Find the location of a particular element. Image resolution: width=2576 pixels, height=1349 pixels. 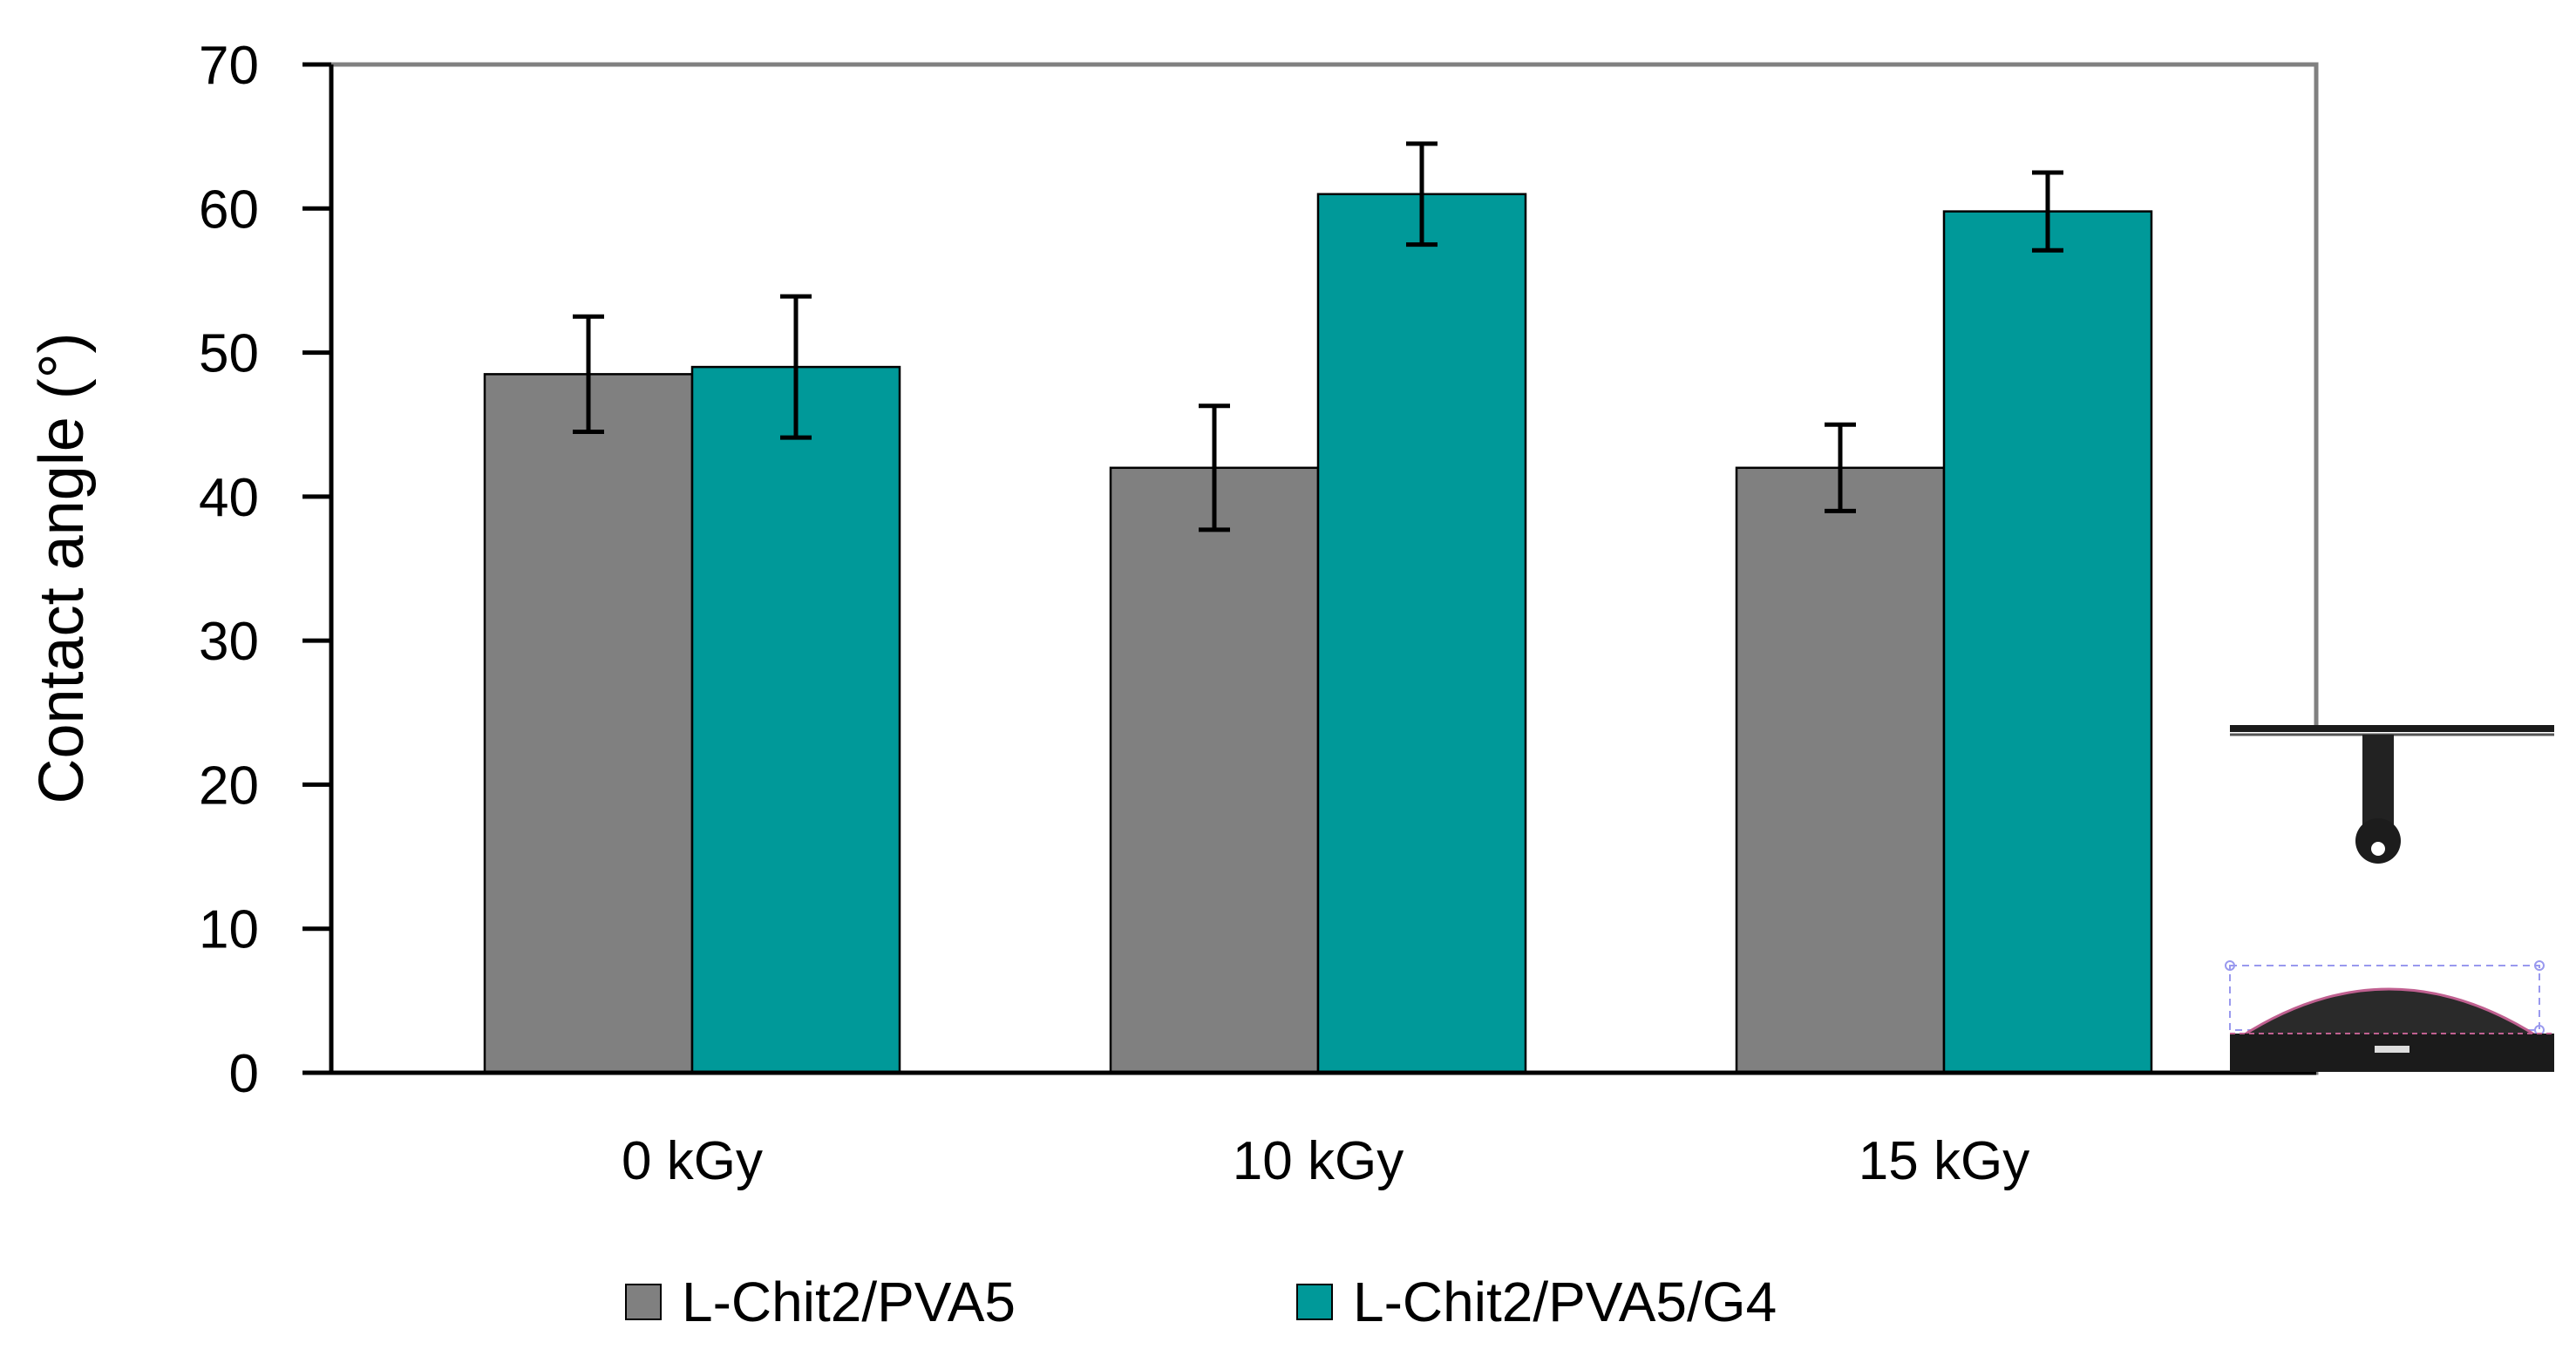

y-tick-label-0: 0 is located at coordinates (244, 1074).